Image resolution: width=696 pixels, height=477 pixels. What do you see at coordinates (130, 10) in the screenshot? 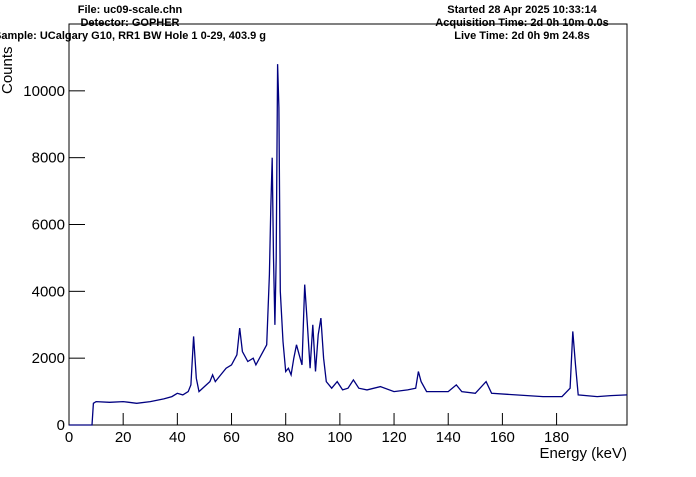
I see `header-text: File: uc09-scale.chn` at bounding box center [130, 10].